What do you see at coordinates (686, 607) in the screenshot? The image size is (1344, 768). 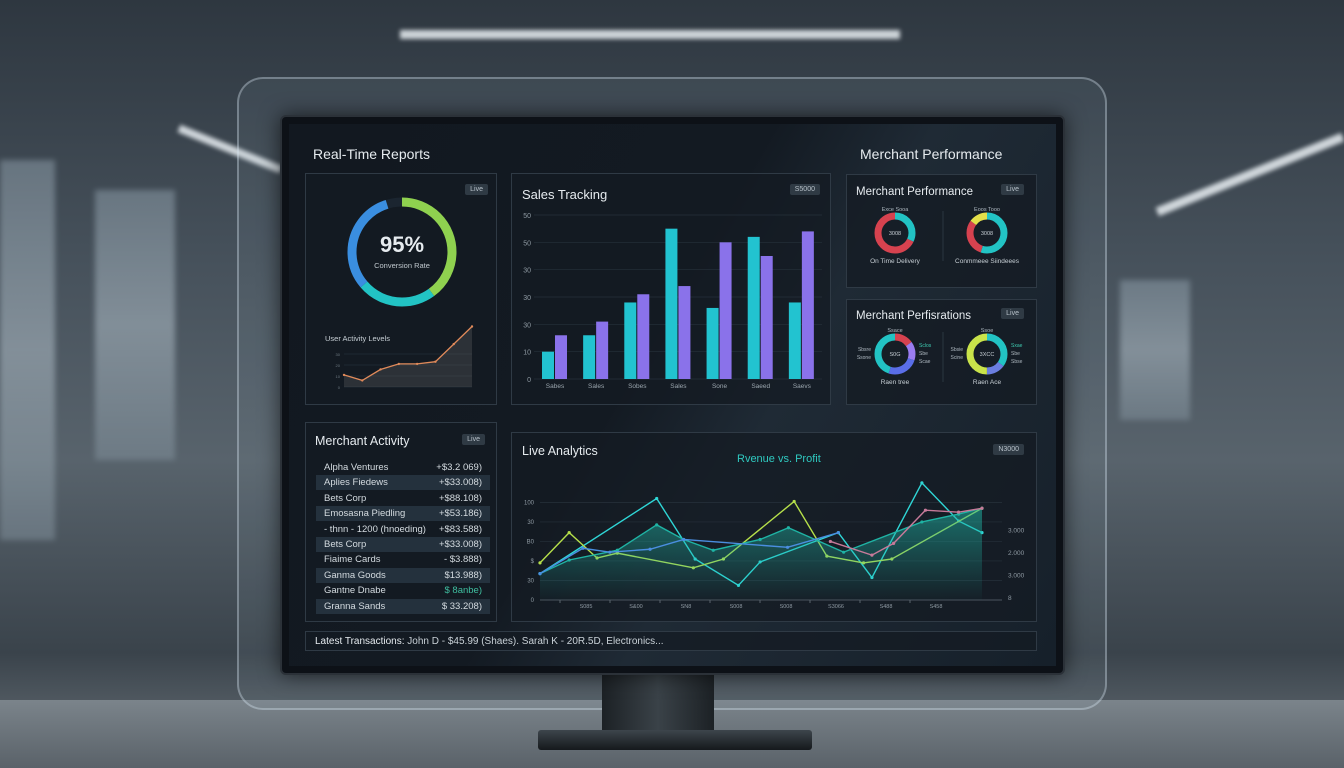 I see `x-tick-label: SN8` at bounding box center [686, 607].